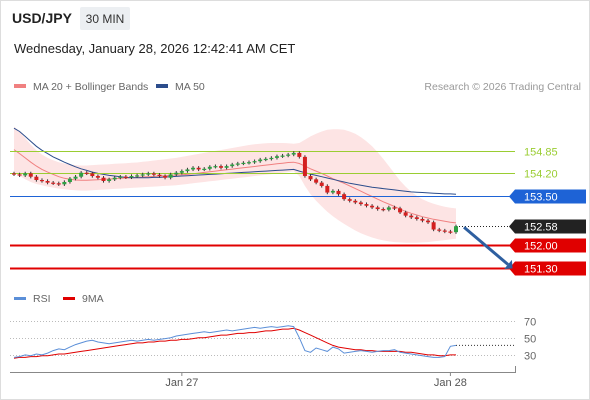 This screenshot has height=400, width=590. Describe the element at coordinates (541, 270) in the screenshot. I see `level-label: 151.30` at that location.